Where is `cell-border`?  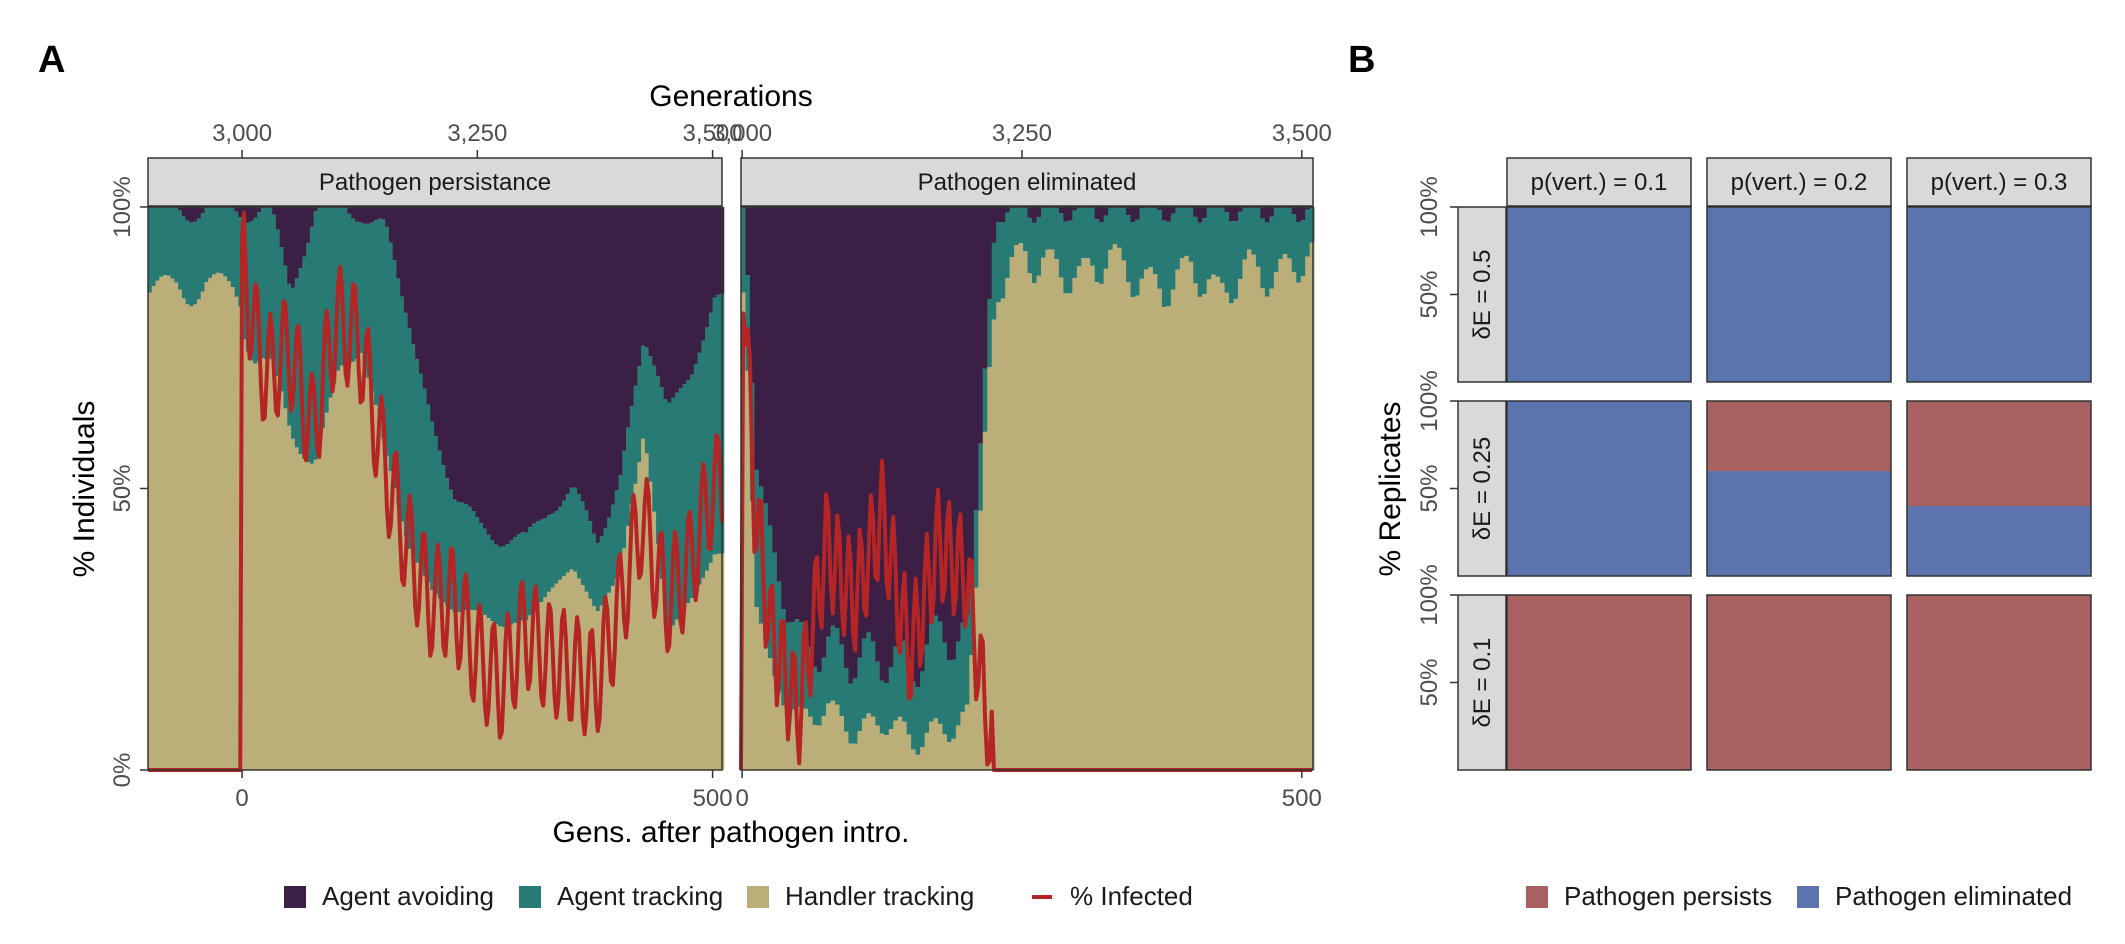 cell-border is located at coordinates (1999, 682).